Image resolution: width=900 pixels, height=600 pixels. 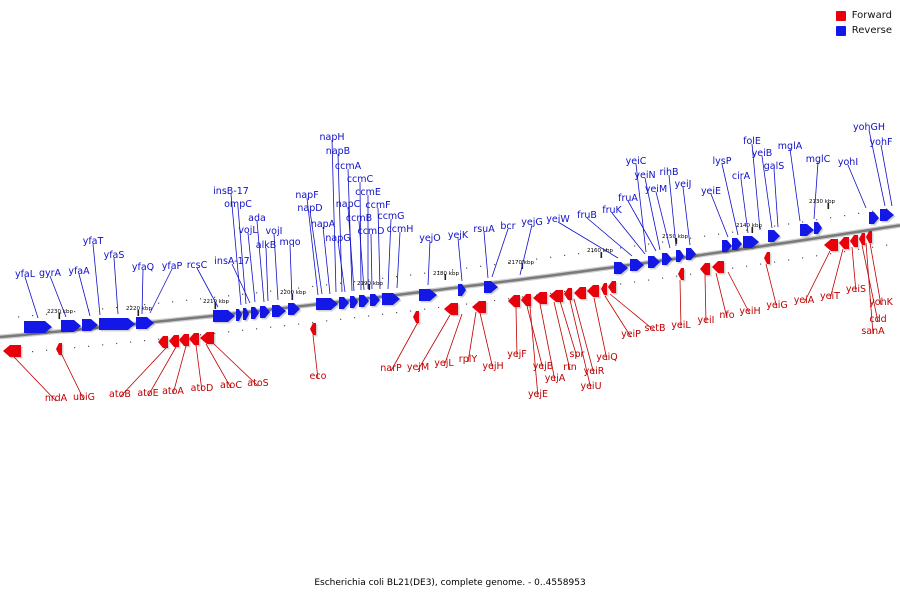 I want to click on scale-tick, so click(x=369, y=287).